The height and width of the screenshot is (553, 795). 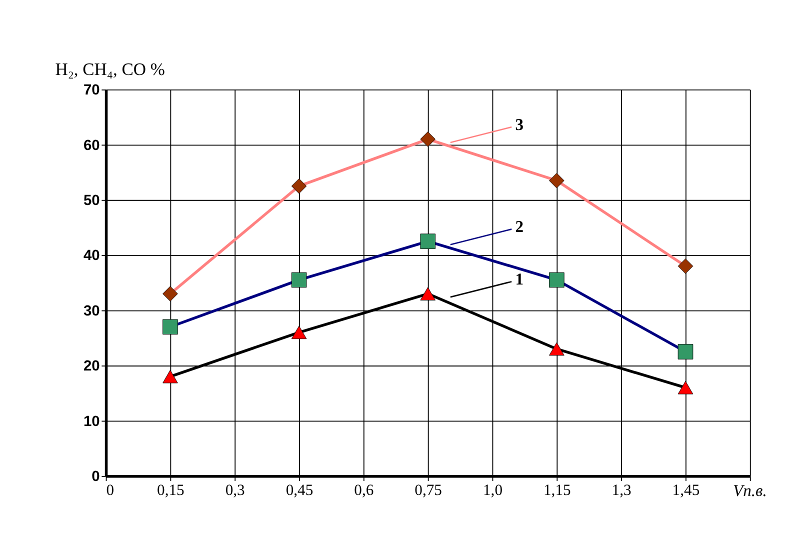 What do you see at coordinates (428, 490) in the screenshot?
I see `x-tick-label: 0,75` at bounding box center [428, 490].